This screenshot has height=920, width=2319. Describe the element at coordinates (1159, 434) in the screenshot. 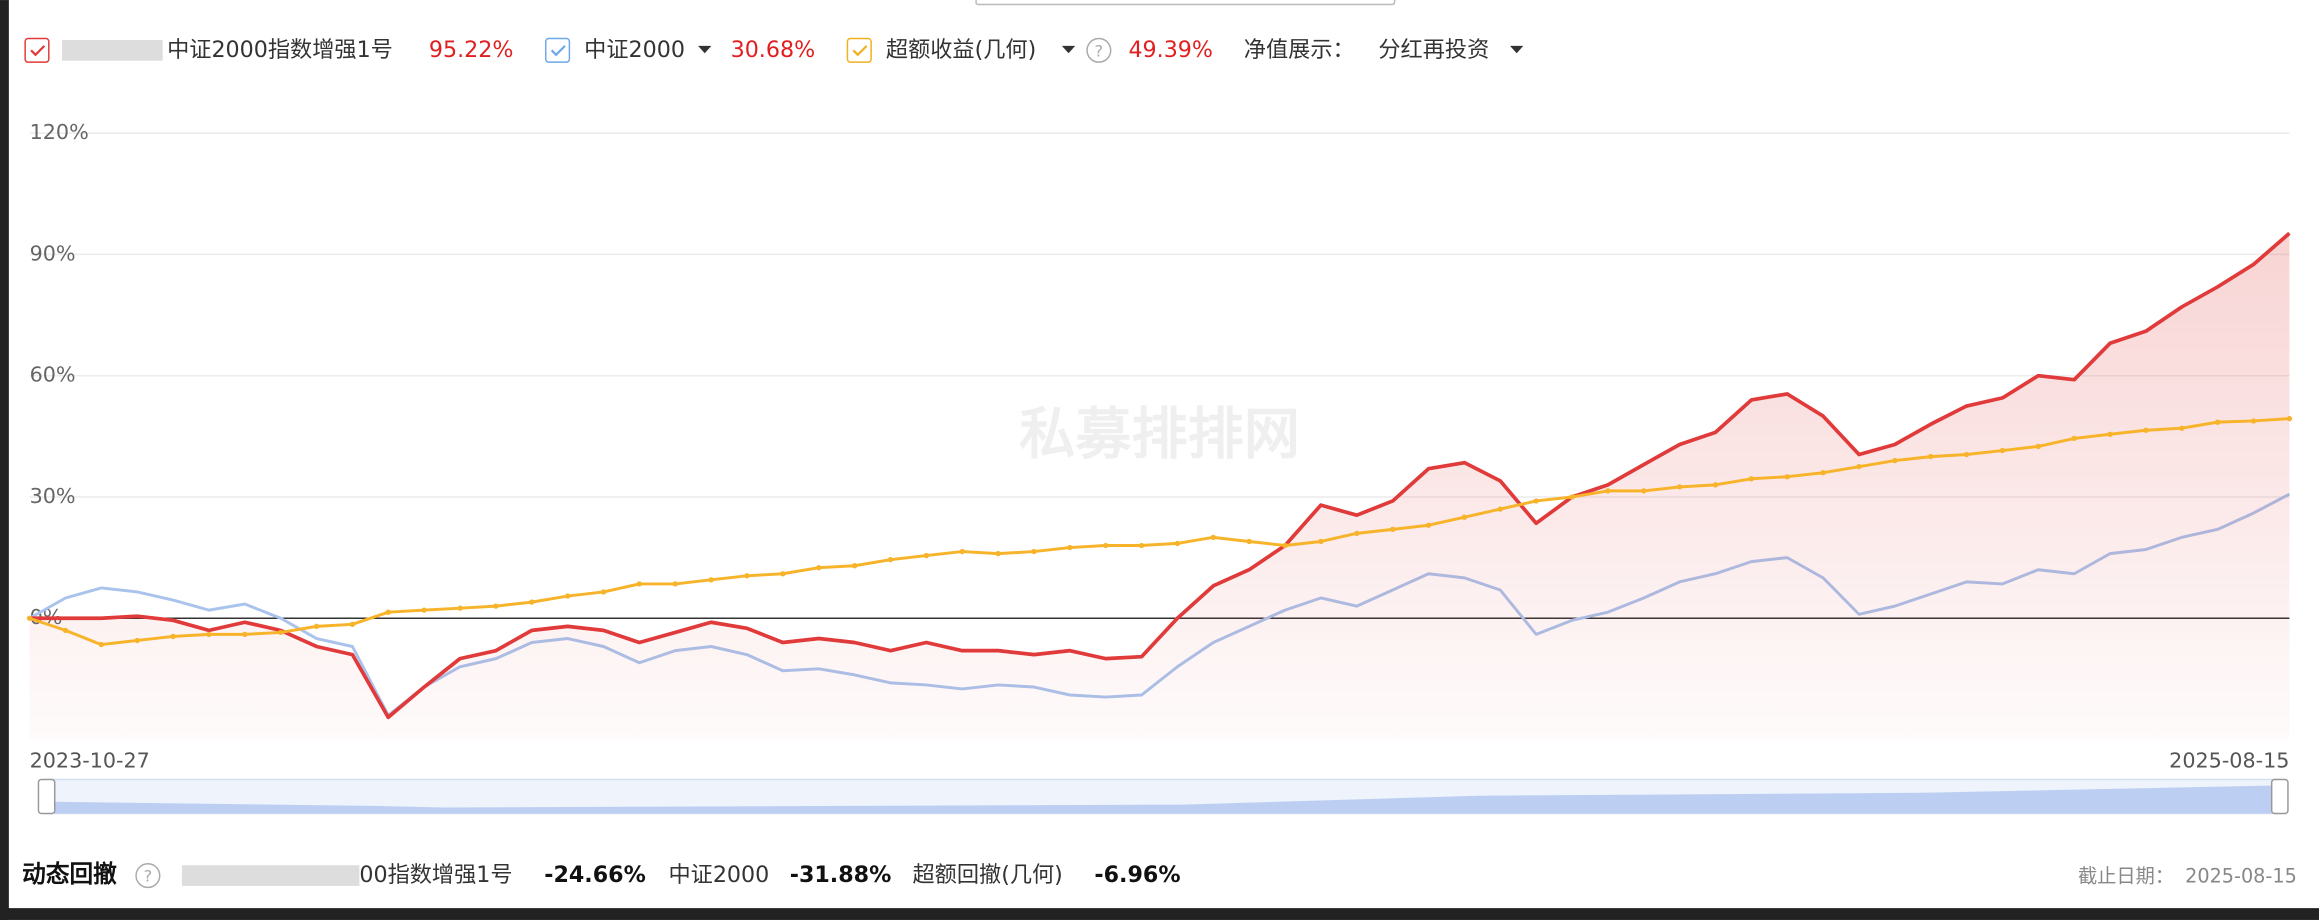

I see `watermark: 私募排排网` at that location.